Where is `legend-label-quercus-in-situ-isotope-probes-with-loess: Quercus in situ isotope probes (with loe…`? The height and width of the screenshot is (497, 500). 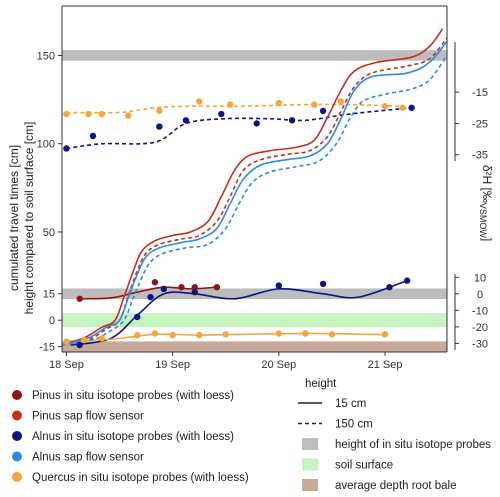
legend-label-quercus-in-situ-isotope-probes-with-loess: Quercus in situ isotope probes (with loe… is located at coordinates (140, 478).